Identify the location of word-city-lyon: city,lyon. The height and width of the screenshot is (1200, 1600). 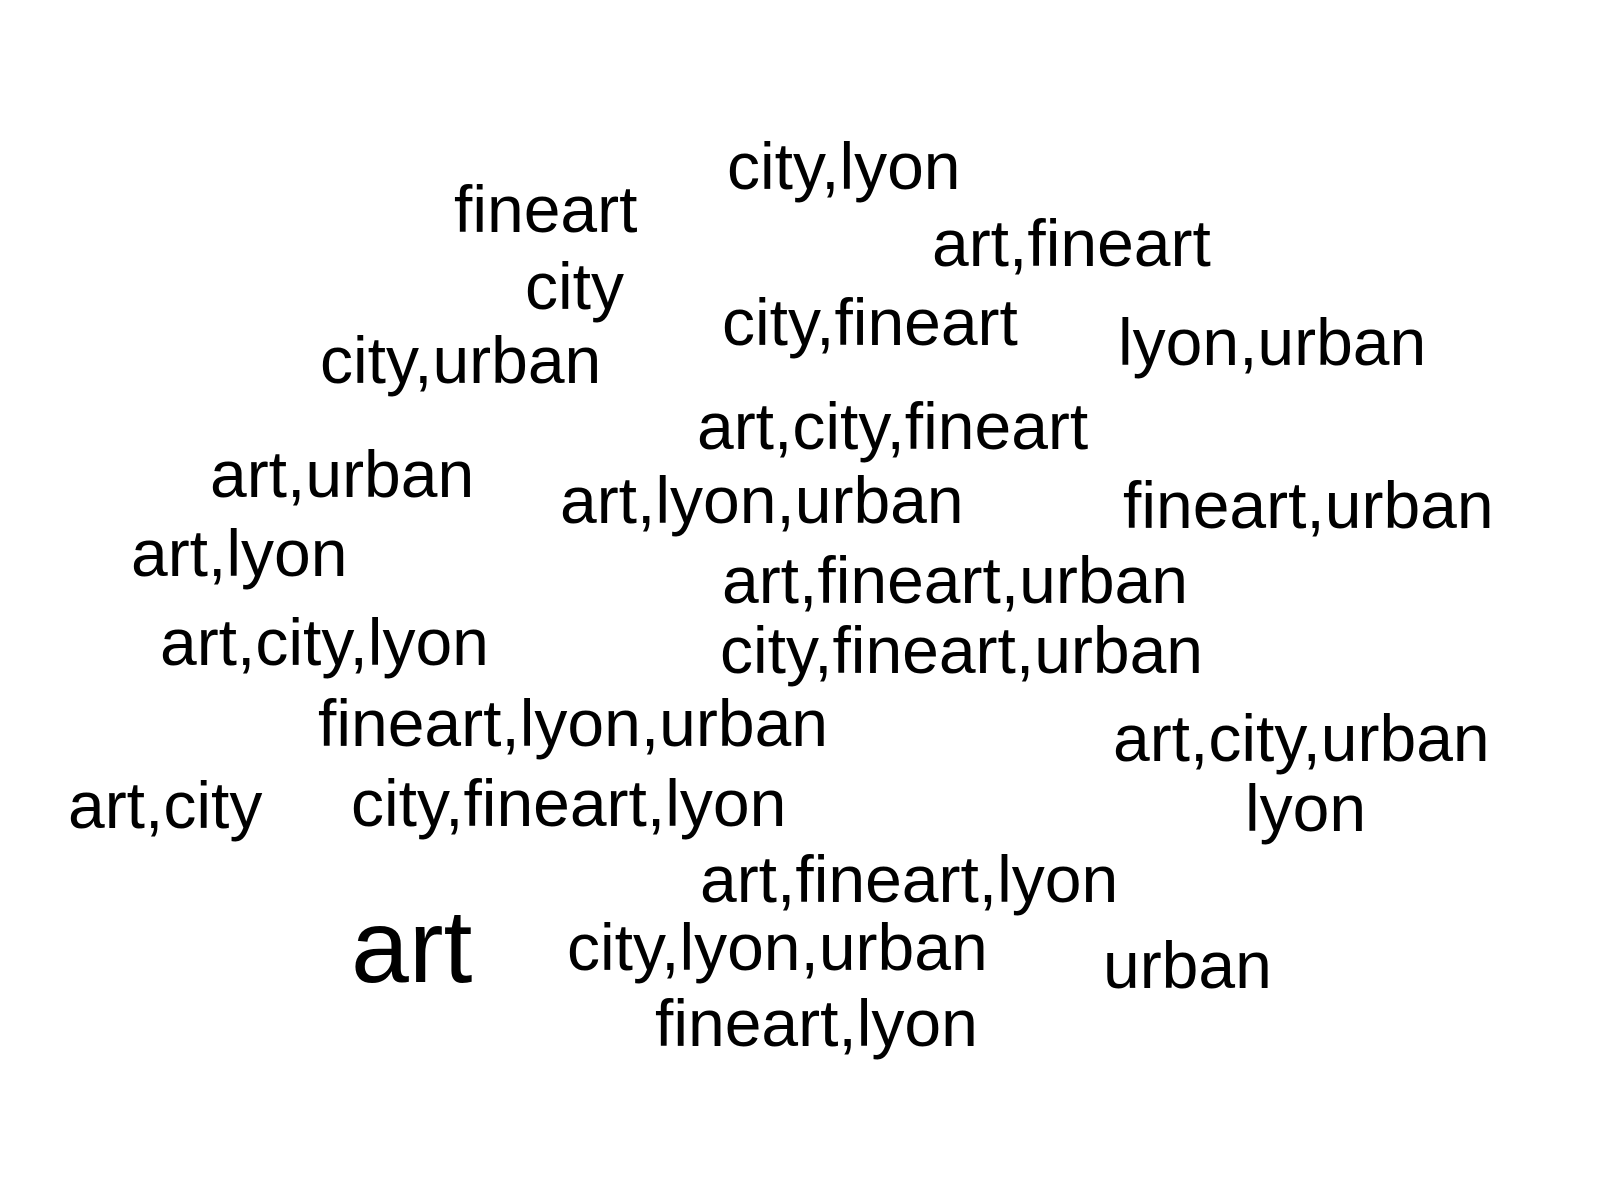
(844, 166).